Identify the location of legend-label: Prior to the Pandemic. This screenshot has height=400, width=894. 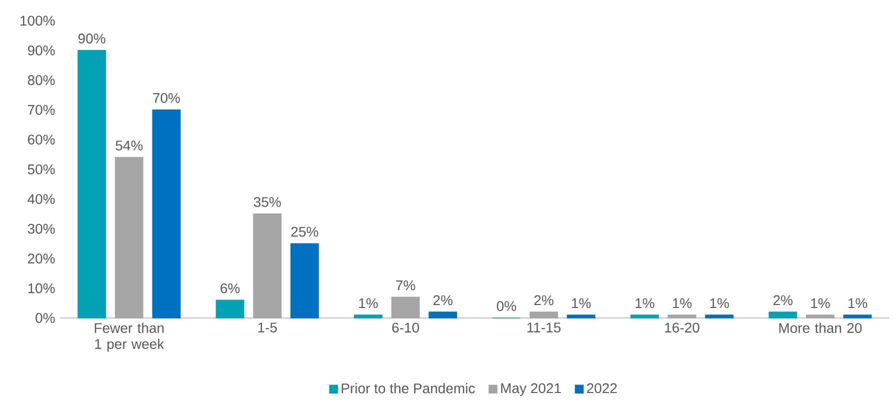
(408, 388).